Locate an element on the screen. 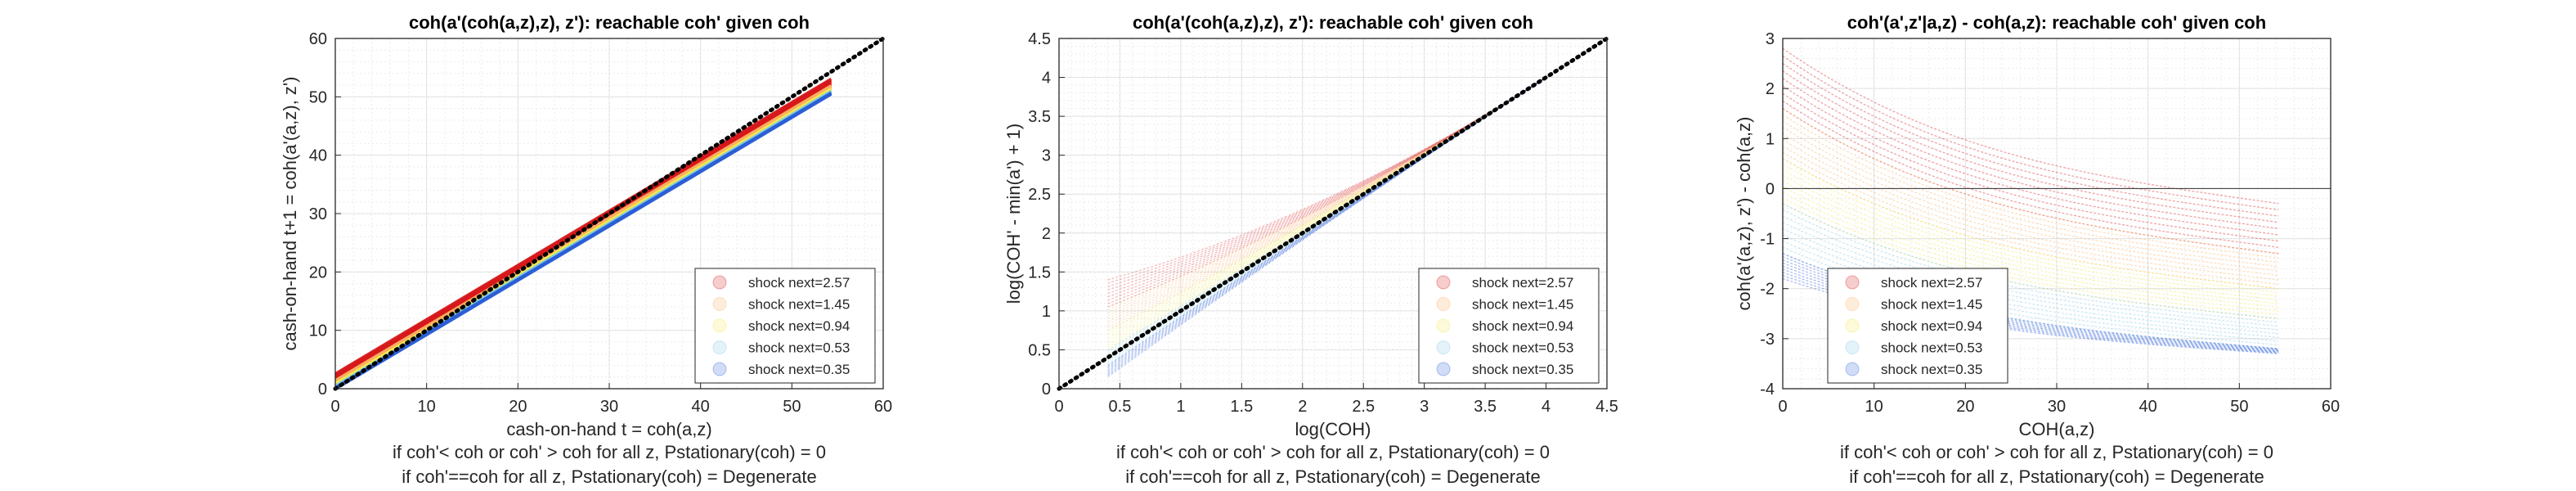 This screenshot has height=491, width=2576. y-tick-label: -2 is located at coordinates (1767, 290).